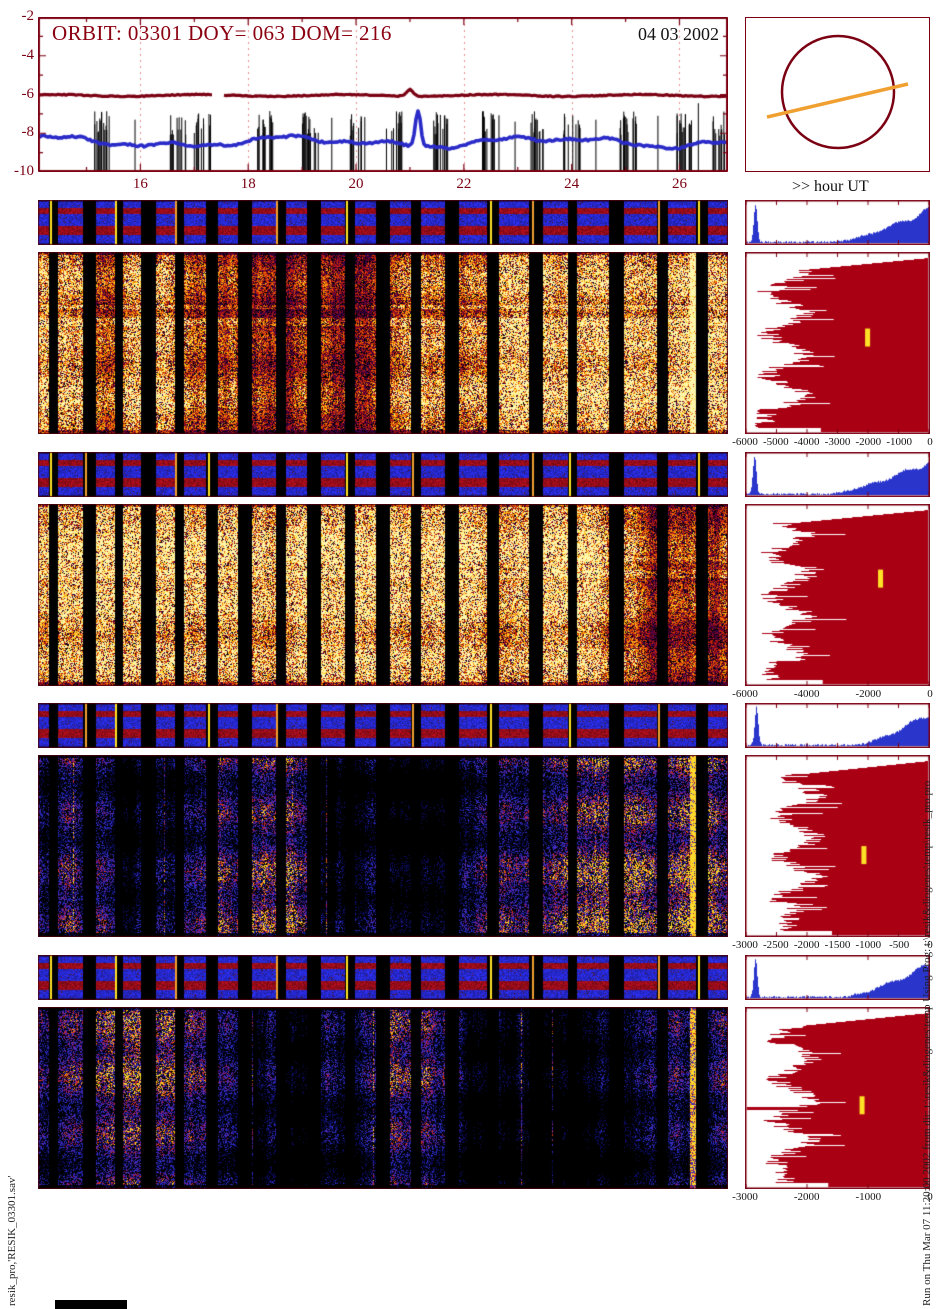 Image resolution: width=940 pixels, height=1309 pixels. I want to click on y-tick-label: -4, so click(28, 54).